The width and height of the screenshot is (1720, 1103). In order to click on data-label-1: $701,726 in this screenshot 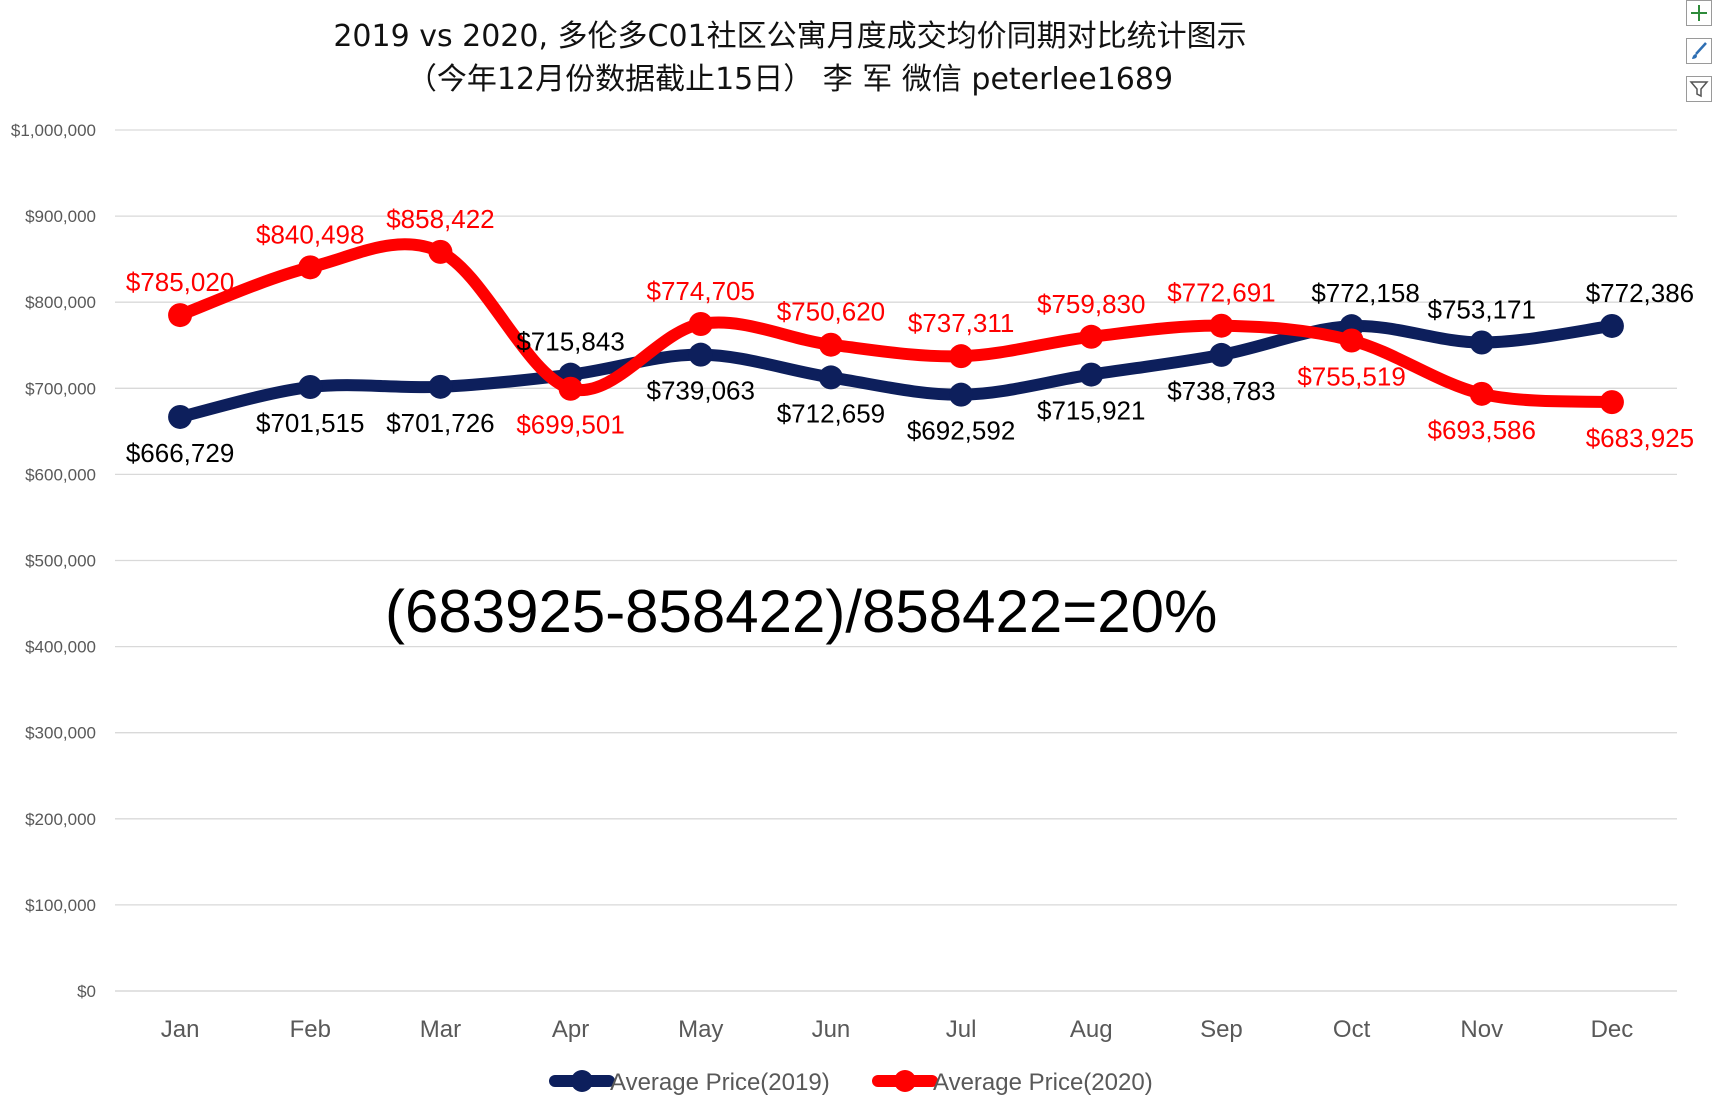, I will do `click(440, 423)`.